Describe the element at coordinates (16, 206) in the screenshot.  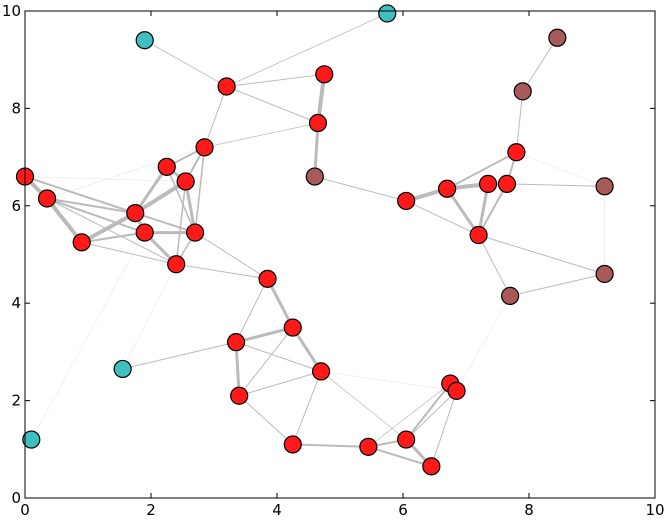
I see `y-tick-label: 6` at that location.